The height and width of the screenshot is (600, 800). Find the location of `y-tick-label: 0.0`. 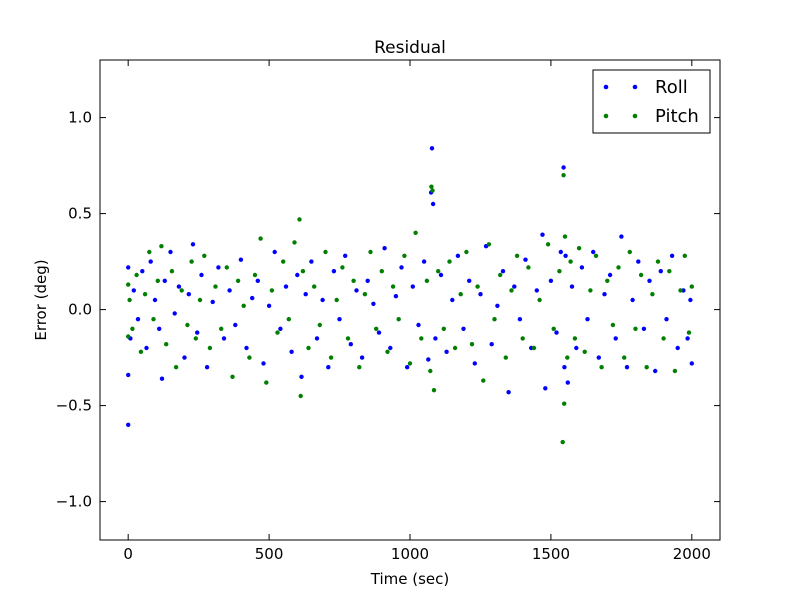

y-tick-label: 0.0 is located at coordinates (80, 310).